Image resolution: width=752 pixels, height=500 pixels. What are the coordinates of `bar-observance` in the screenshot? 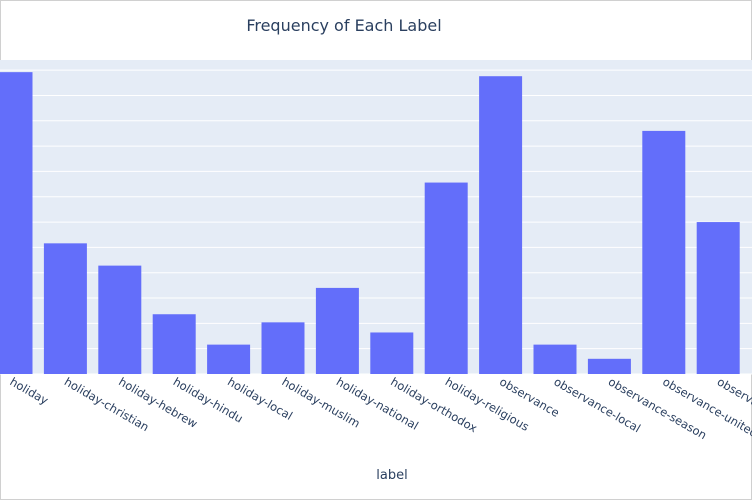 It's located at (501, 225).